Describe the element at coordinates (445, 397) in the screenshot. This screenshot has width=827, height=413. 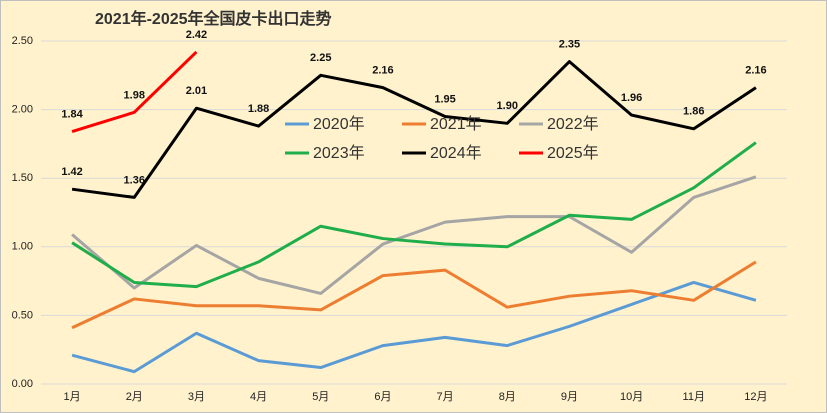
I see `x-tick-label: 7月` at that location.